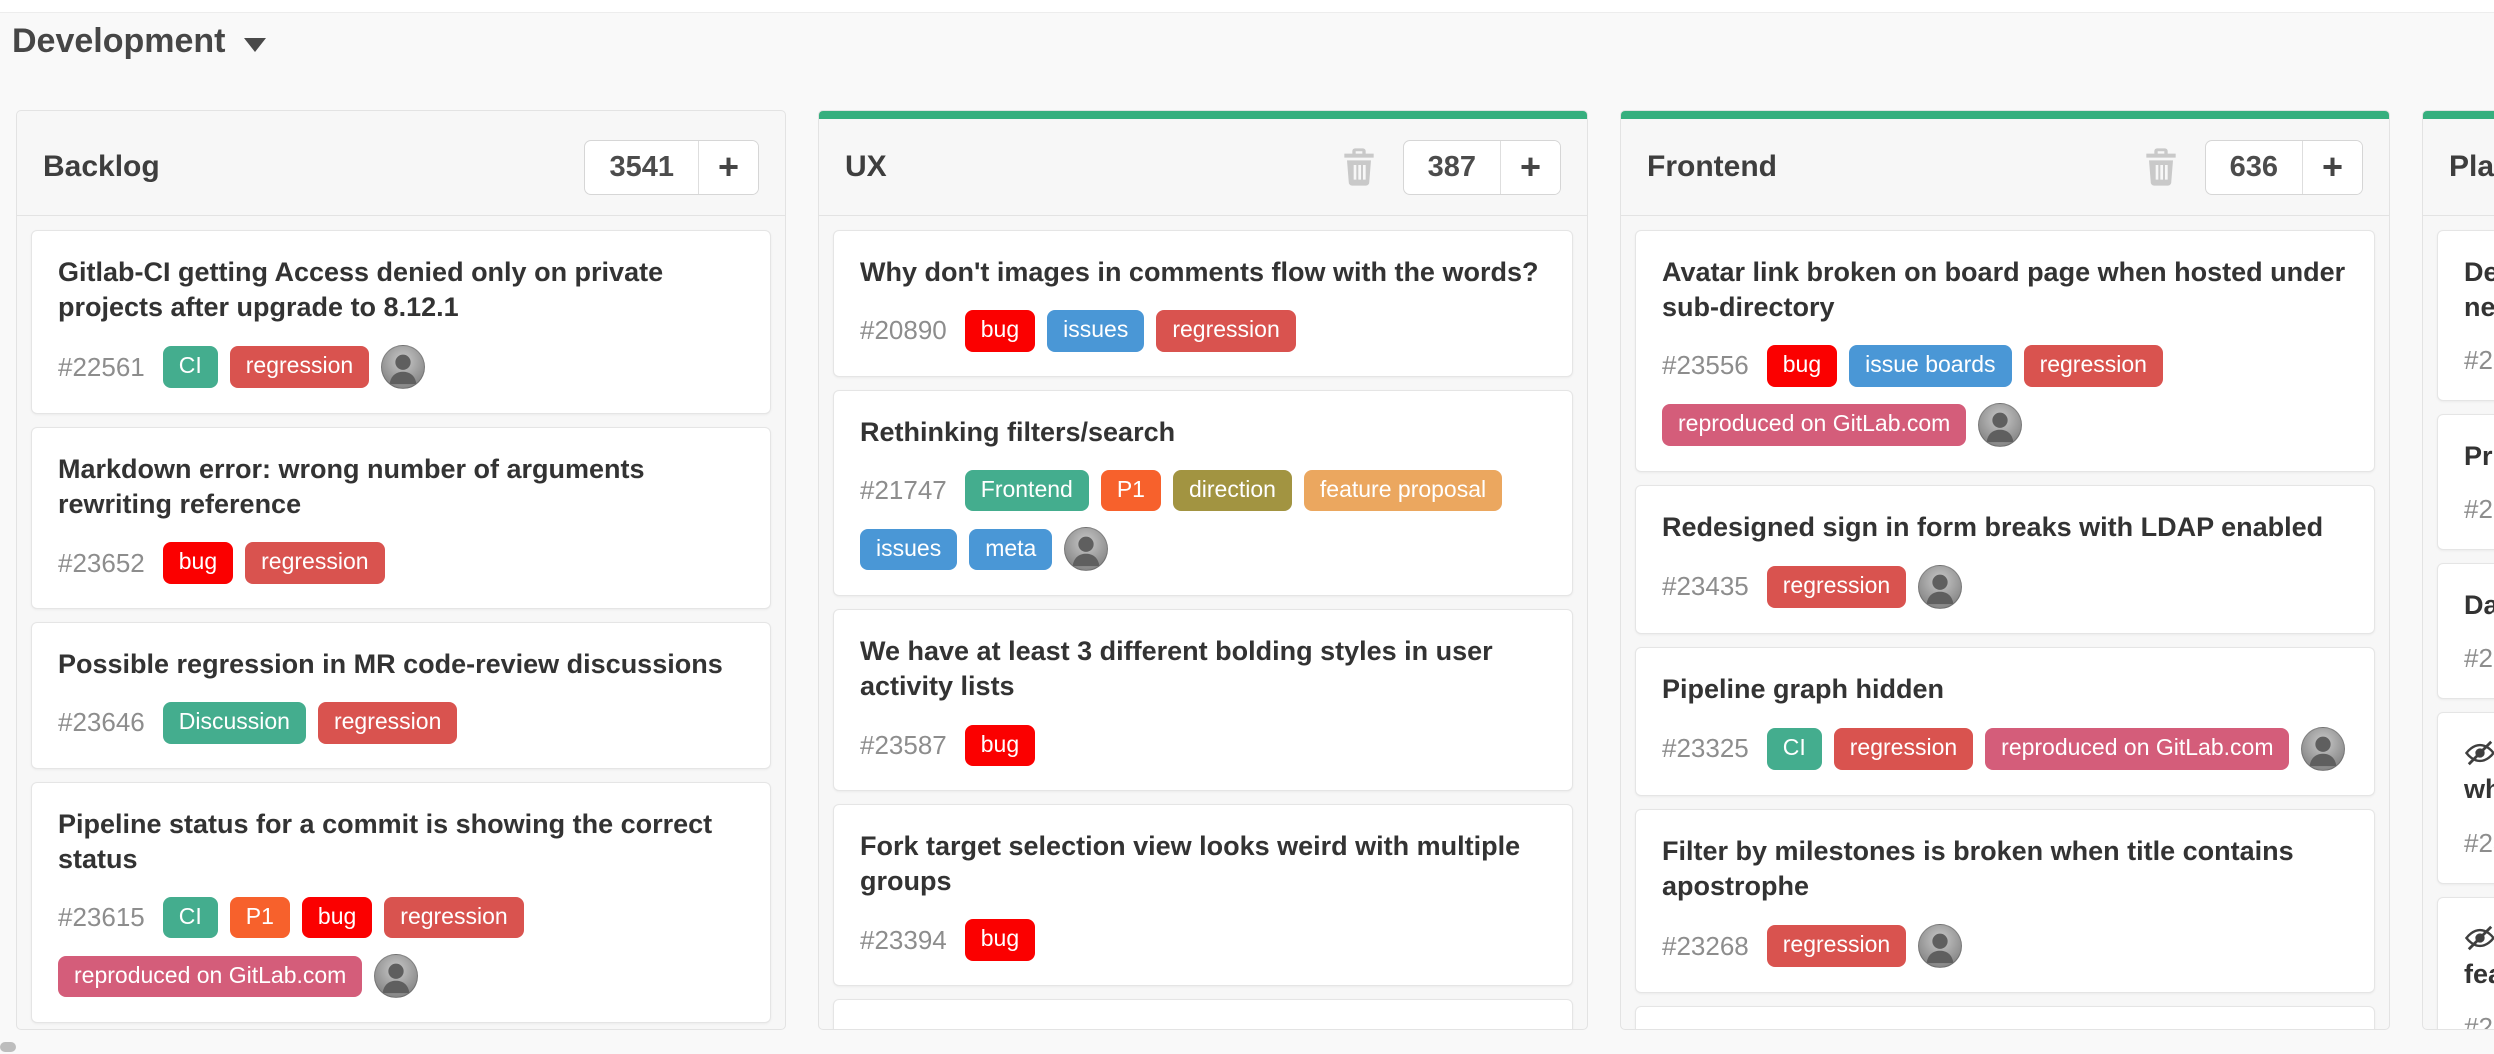  What do you see at coordinates (2005, 946) in the screenshot?
I see `issue-meta-row: #23268 regression` at bounding box center [2005, 946].